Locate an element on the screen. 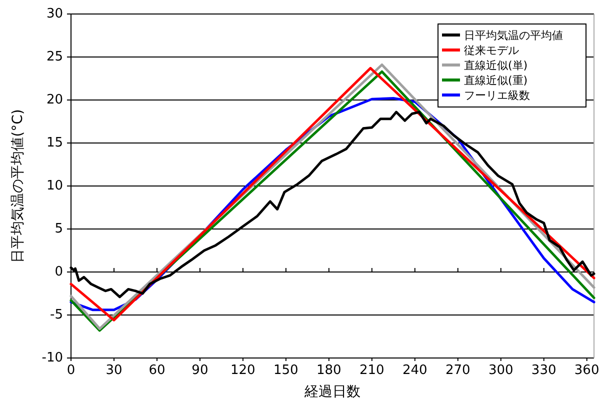  y-tick-label: 30 is located at coordinates (54, 14).